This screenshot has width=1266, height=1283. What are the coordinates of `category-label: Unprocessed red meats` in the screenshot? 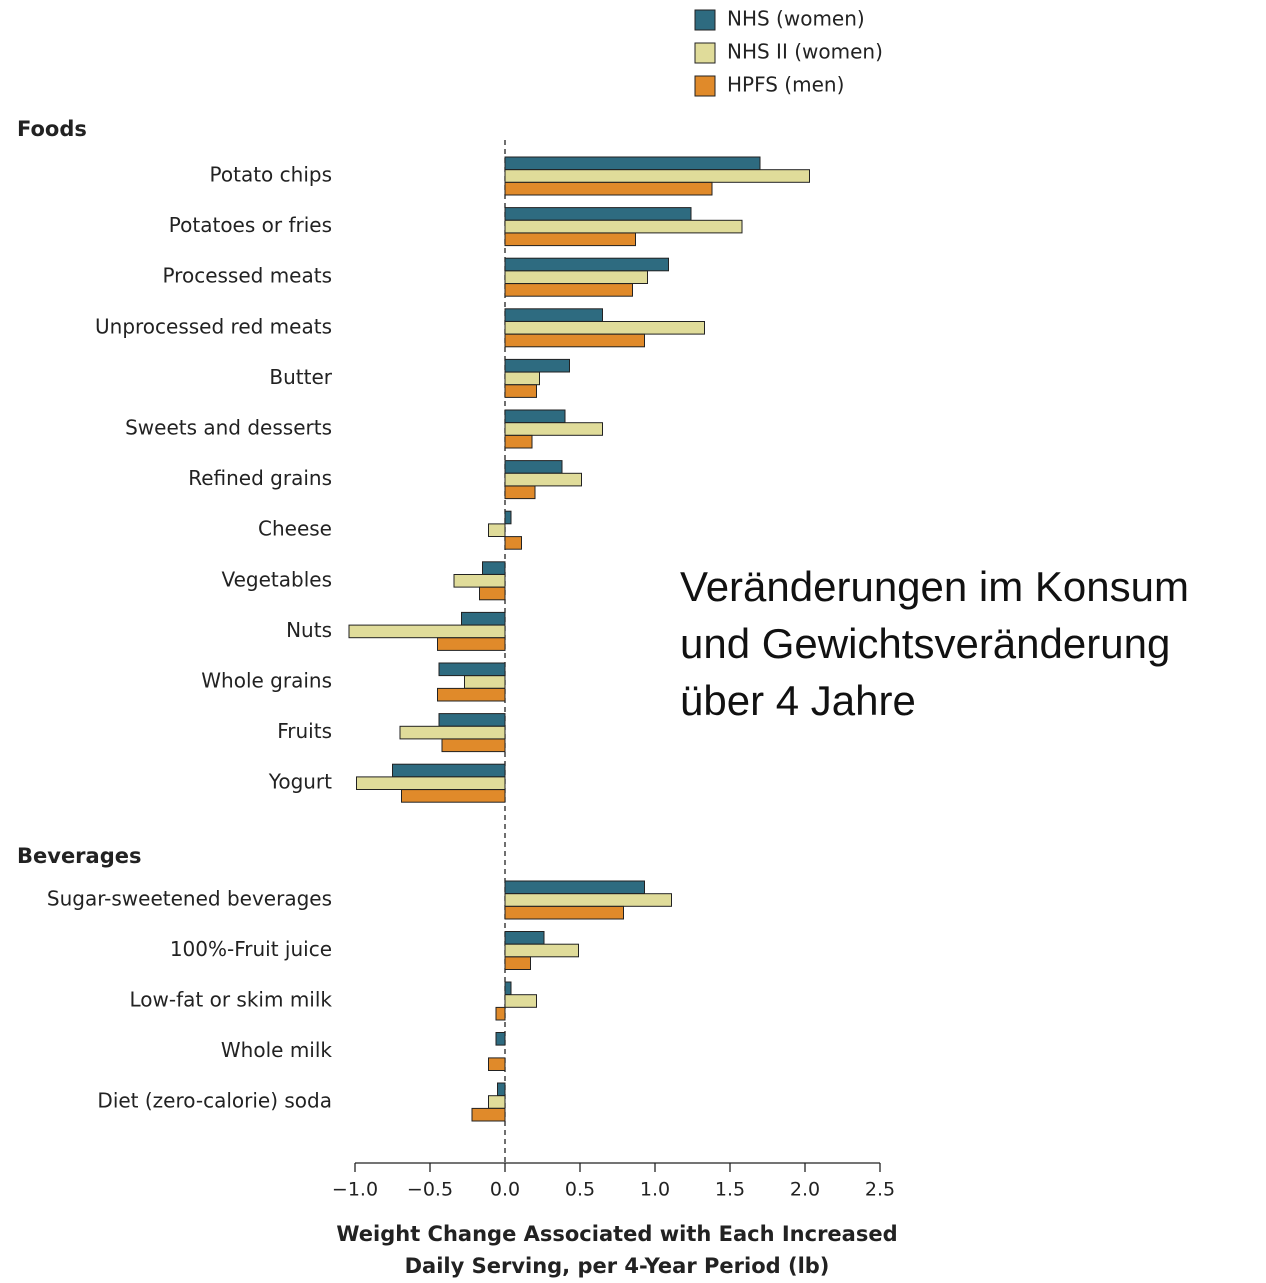 It's located at (213, 326).